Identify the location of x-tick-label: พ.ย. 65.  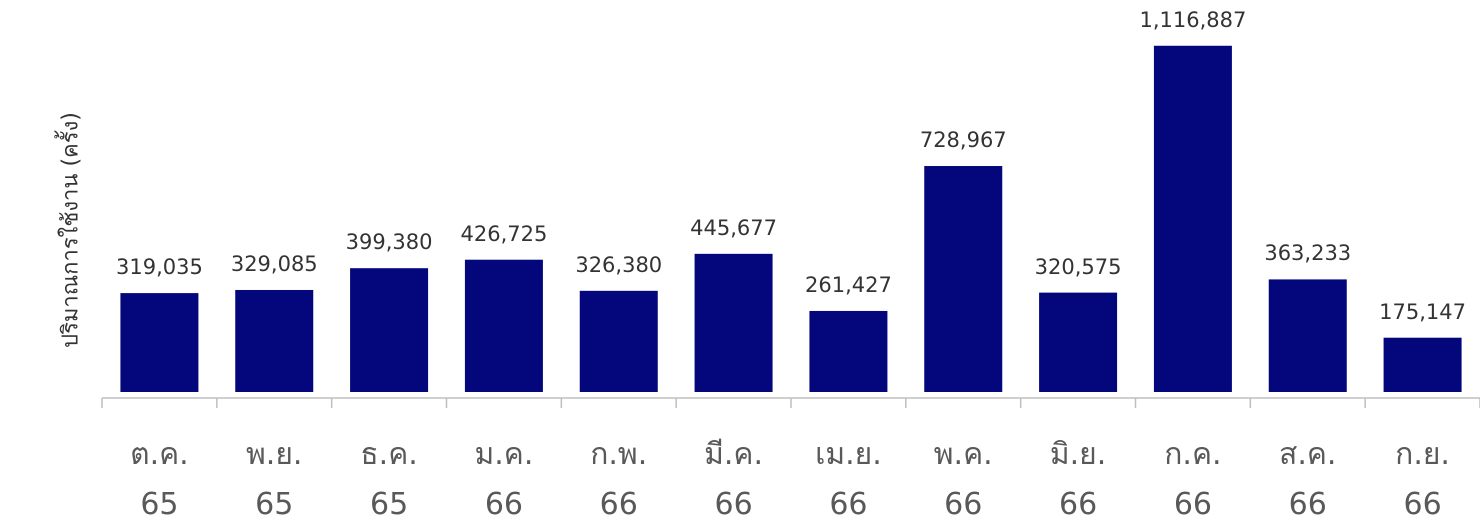
(274, 479).